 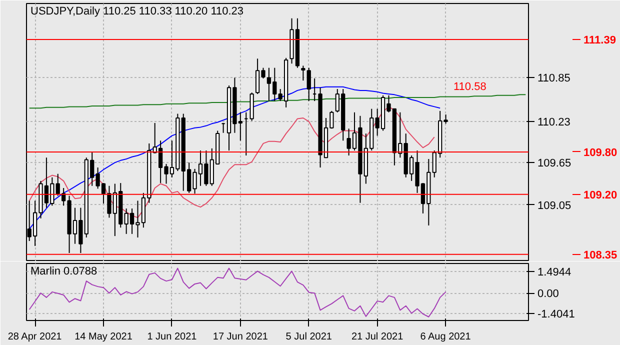 I want to click on y-tick-label: 109.65, so click(x=555, y=164).